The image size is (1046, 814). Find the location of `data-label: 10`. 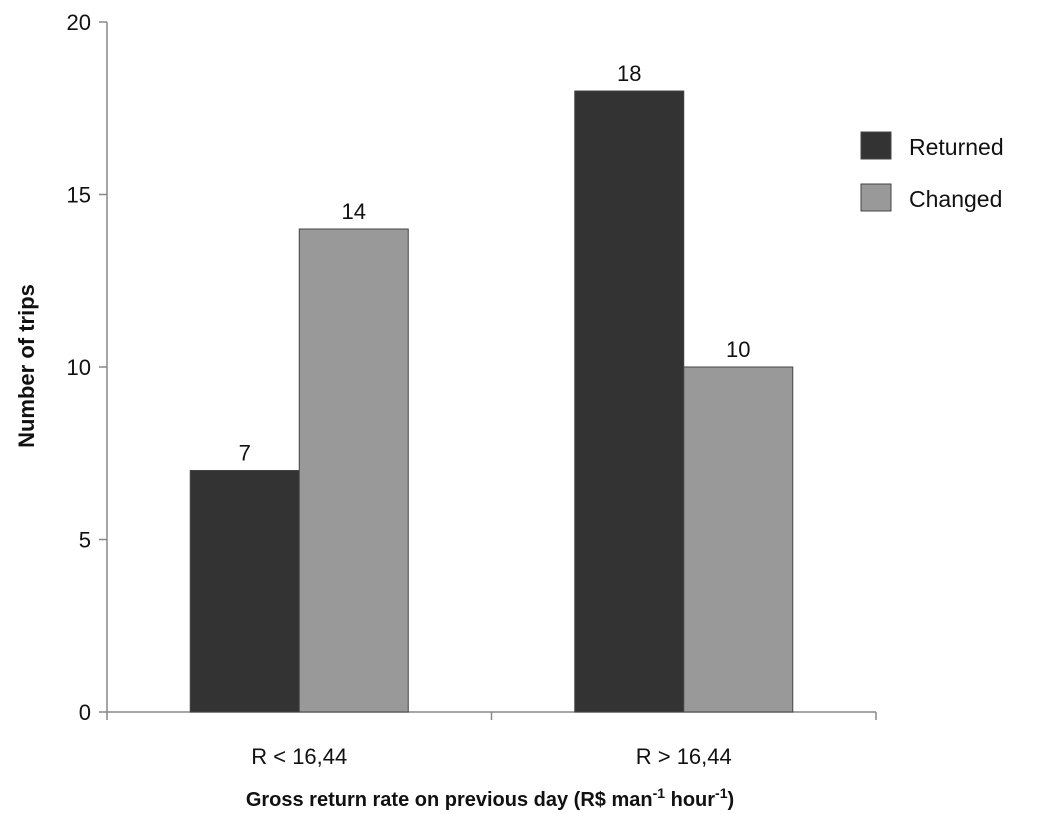

data-label: 10 is located at coordinates (738, 349).